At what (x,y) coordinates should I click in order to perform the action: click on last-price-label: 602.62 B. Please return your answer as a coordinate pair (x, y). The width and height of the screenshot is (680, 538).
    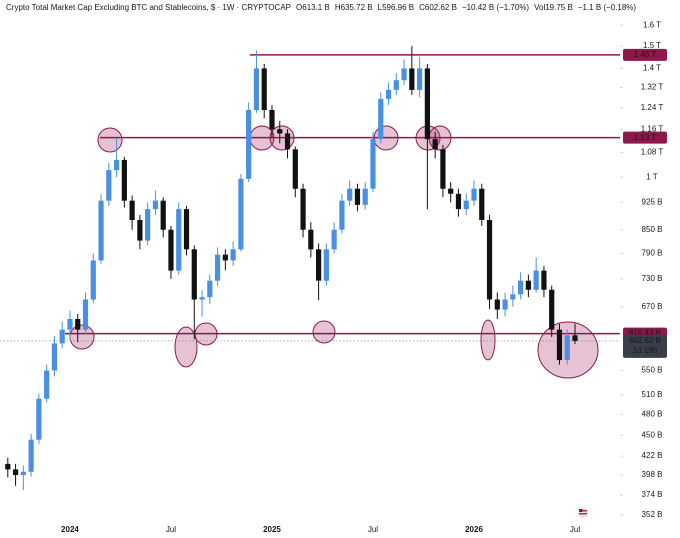
    Looking at the image, I should click on (645, 340).